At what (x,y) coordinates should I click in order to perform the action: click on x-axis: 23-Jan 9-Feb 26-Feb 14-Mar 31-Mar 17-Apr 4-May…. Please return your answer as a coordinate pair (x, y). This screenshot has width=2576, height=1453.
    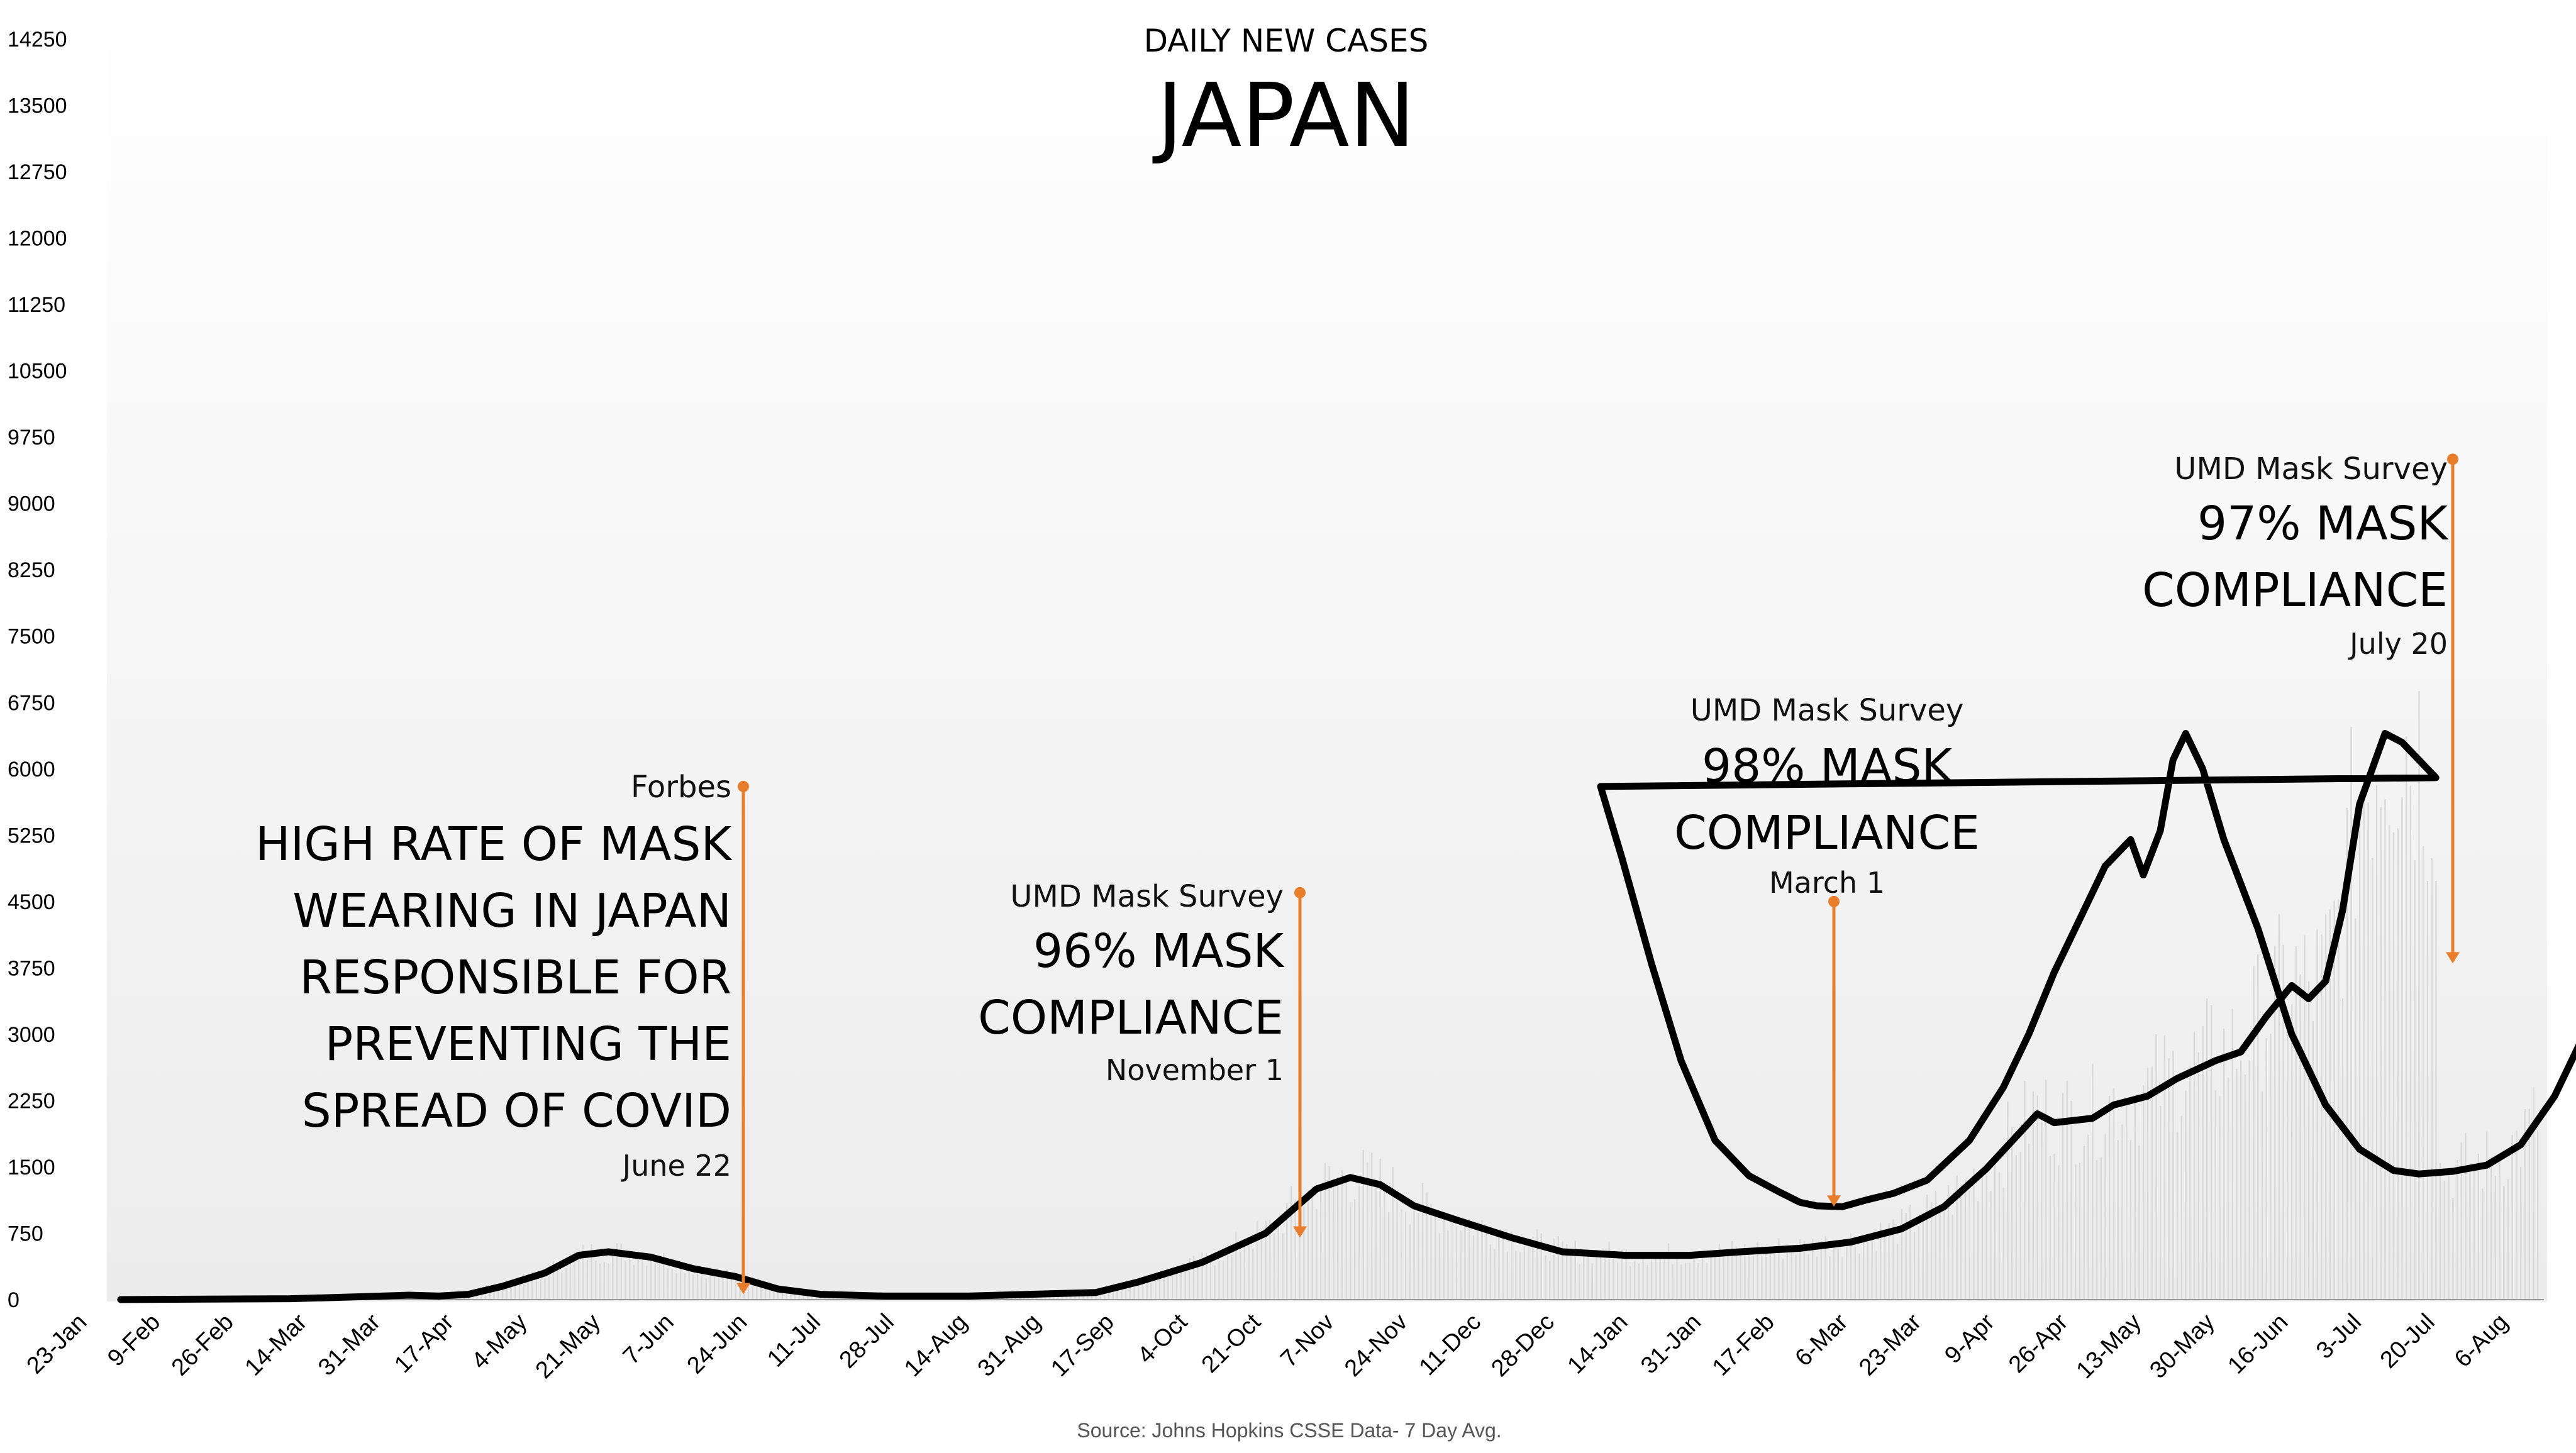
    Looking at the image, I should click on (1267, 1346).